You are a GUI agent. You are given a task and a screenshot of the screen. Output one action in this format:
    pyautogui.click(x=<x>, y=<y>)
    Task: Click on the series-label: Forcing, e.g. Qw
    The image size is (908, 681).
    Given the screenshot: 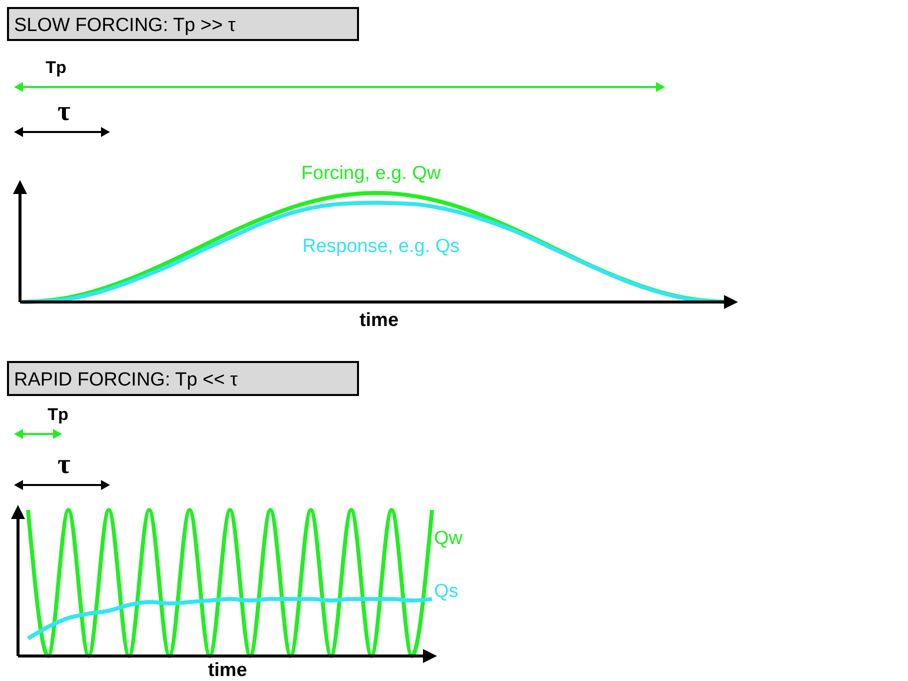 What is the action you would take?
    pyautogui.click(x=371, y=173)
    